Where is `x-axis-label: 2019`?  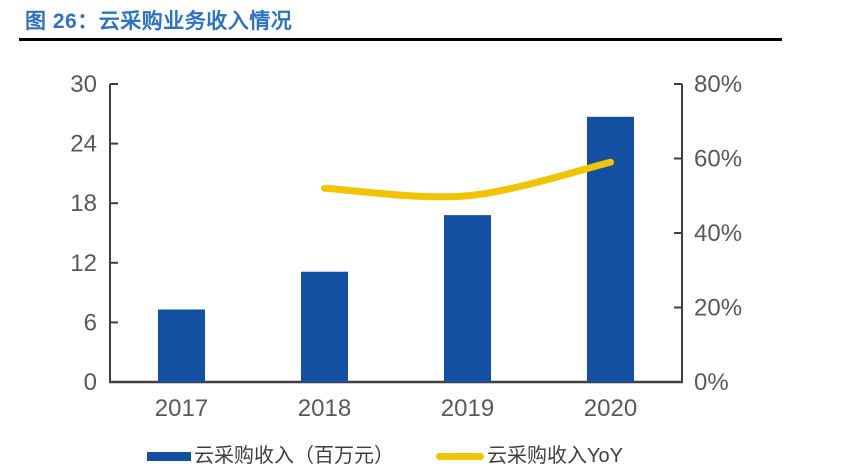
x-axis-label: 2019 is located at coordinates (467, 408).